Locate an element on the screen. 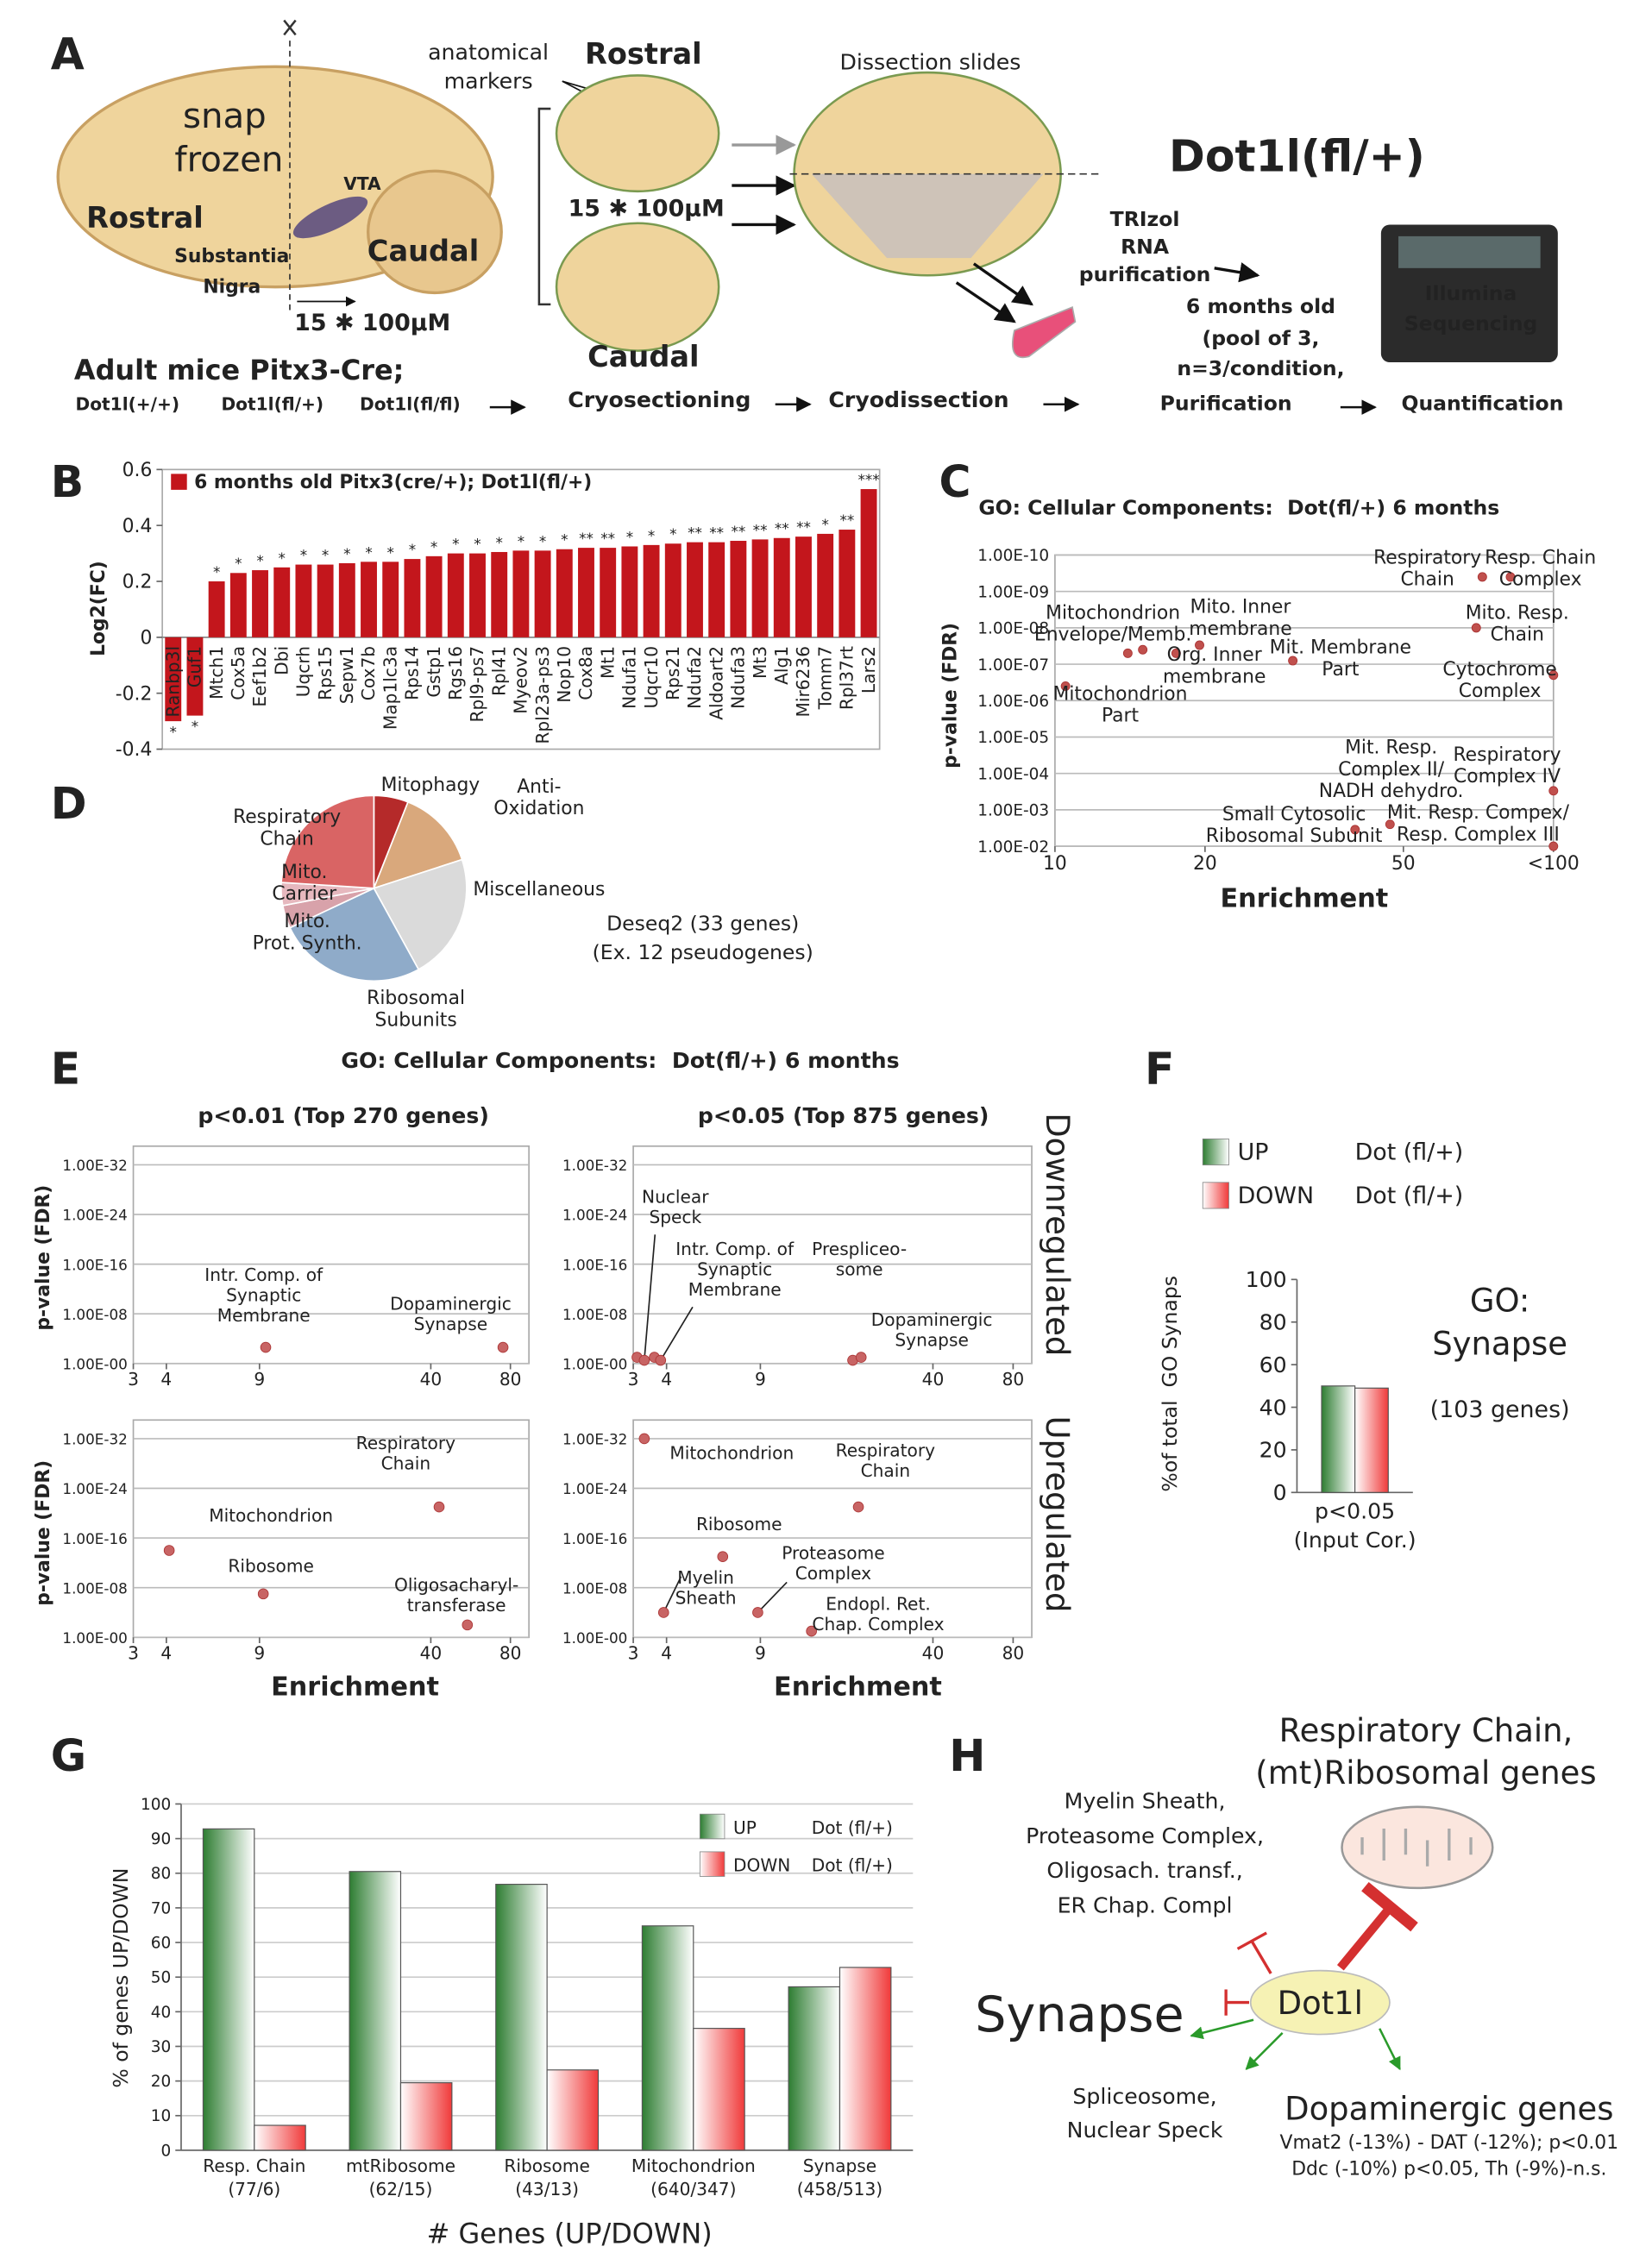 The height and width of the screenshot is (2259, 1652). point-label: Complex IV is located at coordinates (1507, 777).